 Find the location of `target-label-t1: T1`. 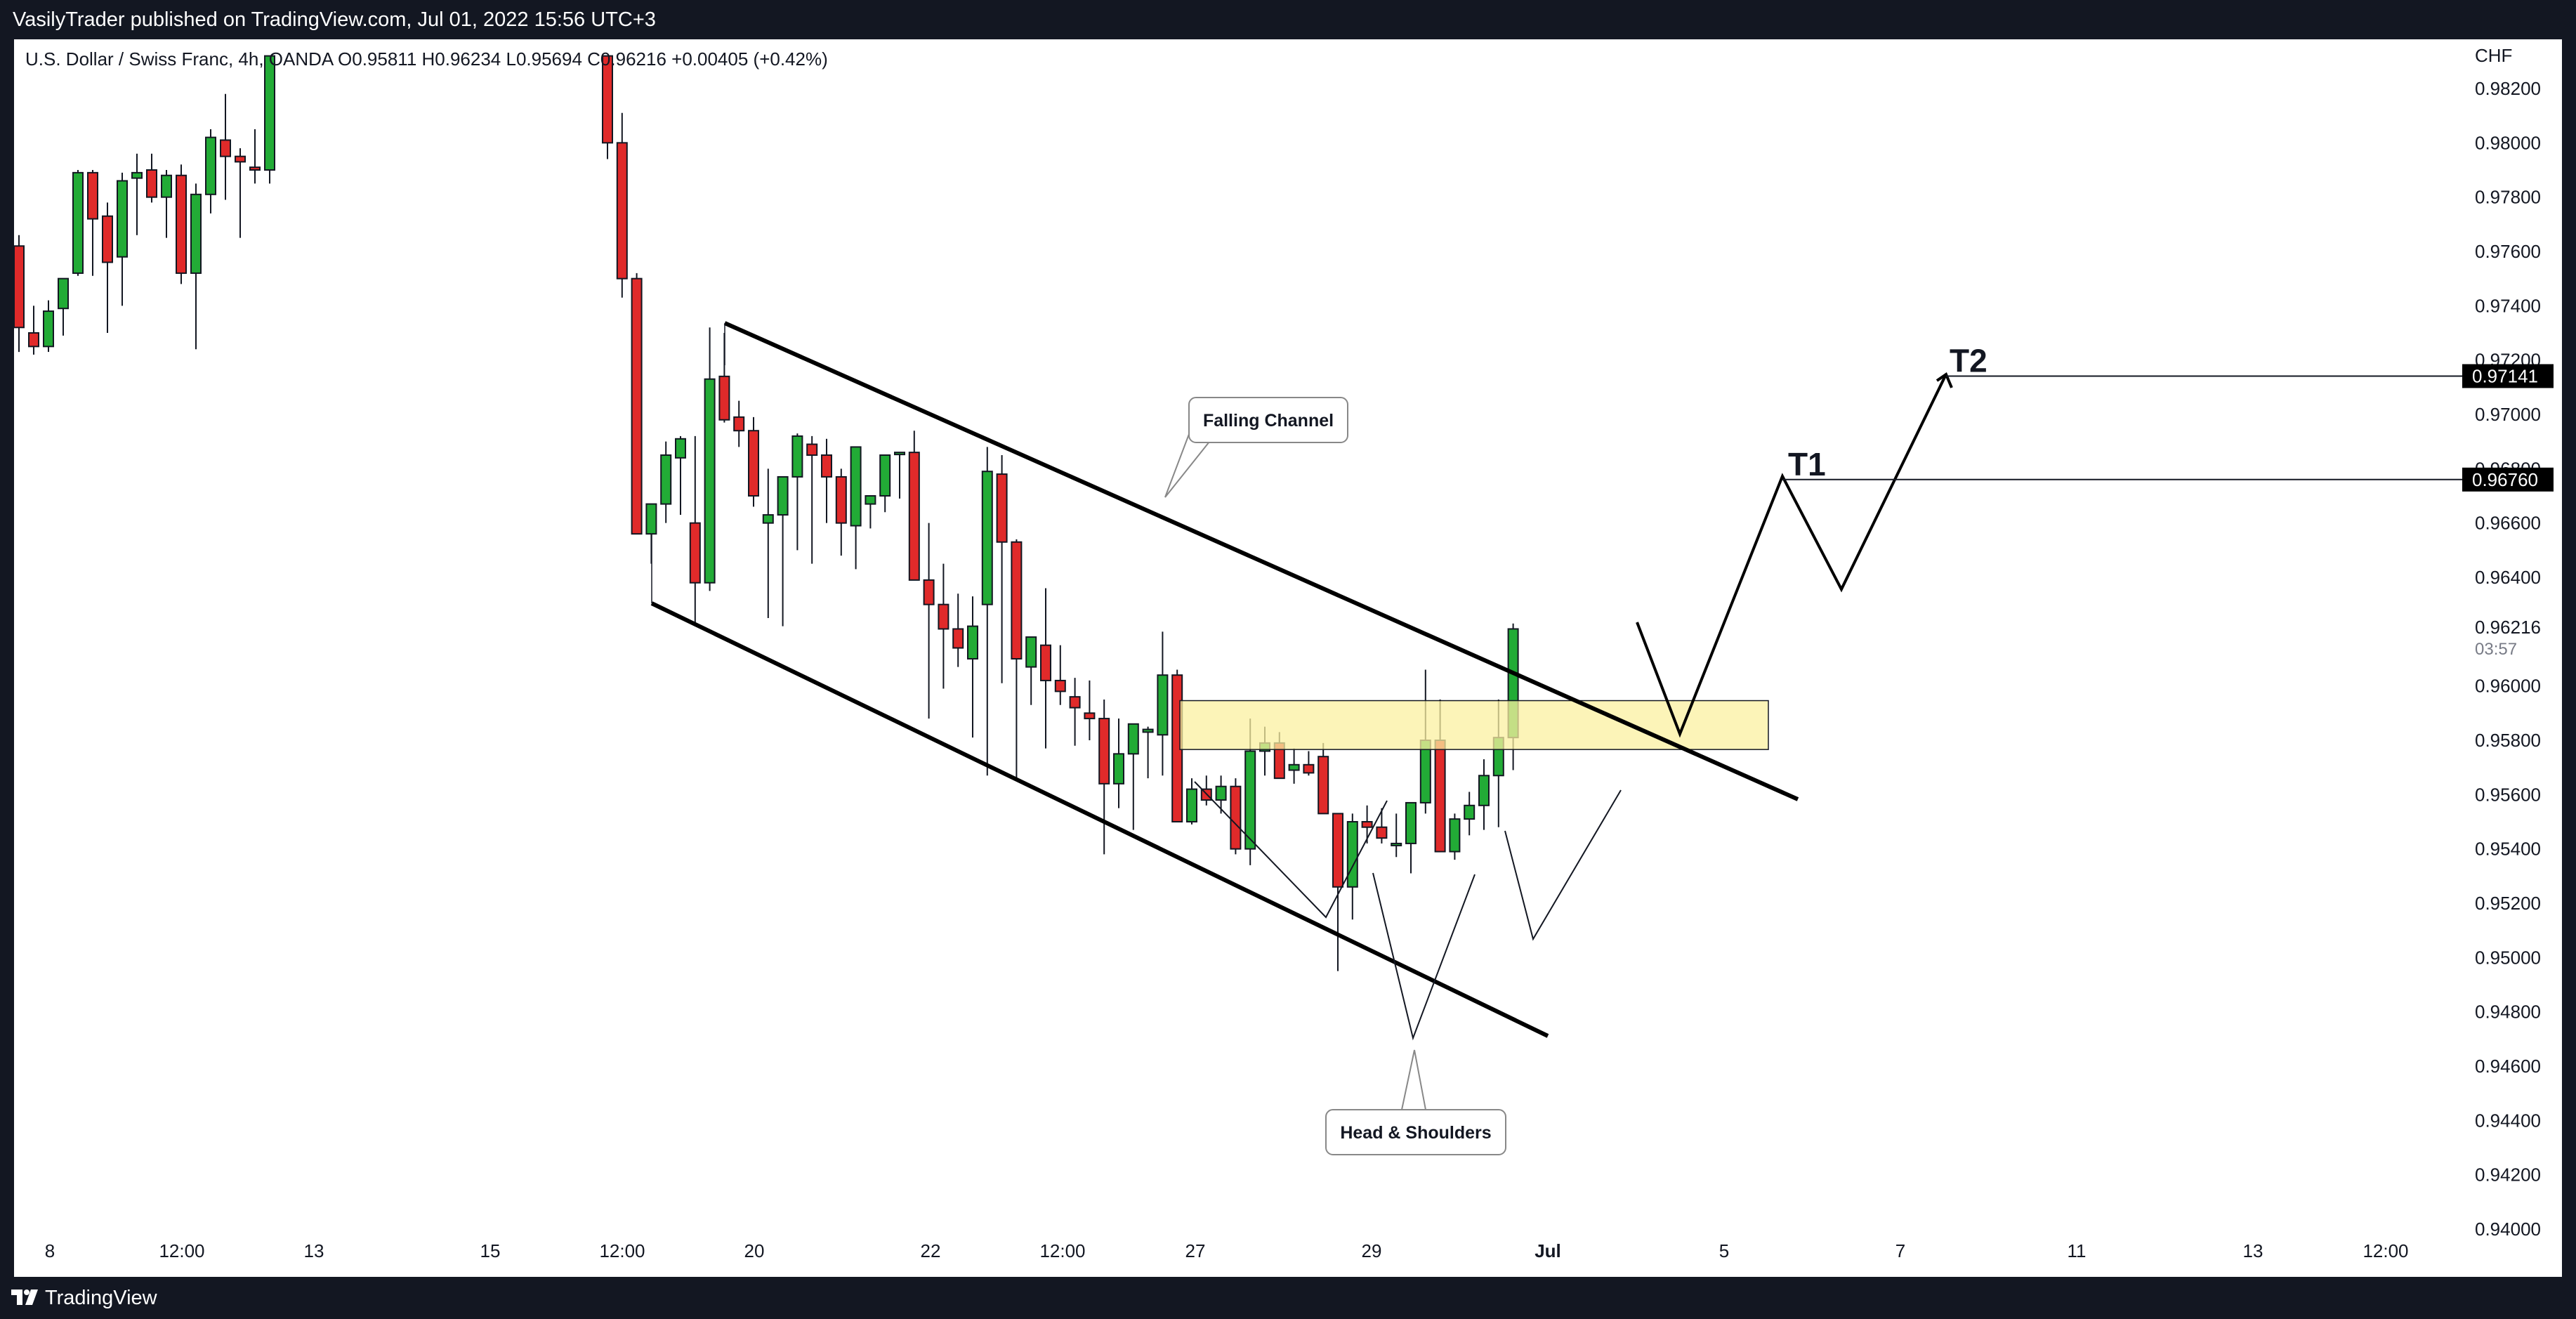

target-label-t1: T1 is located at coordinates (1807, 464).